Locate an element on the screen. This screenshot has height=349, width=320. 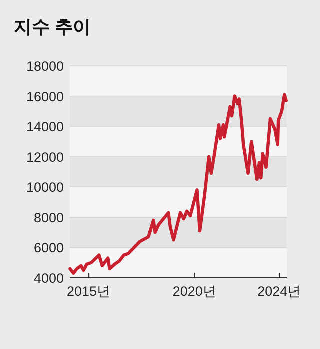
y-tick-label: 12000 is located at coordinates (45, 157).